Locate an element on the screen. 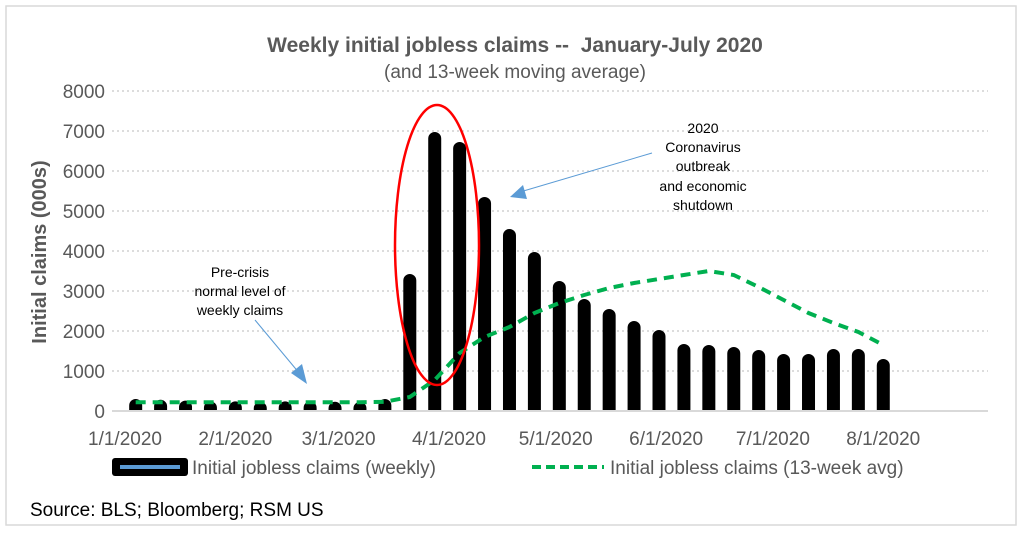 The image size is (1021, 539). y-tick-label: 0 is located at coordinates (99, 412).